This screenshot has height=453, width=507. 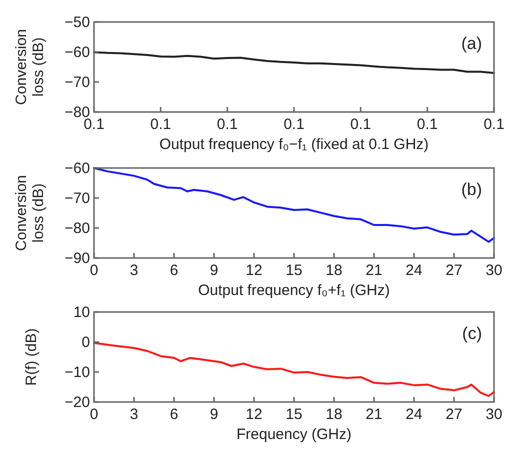 What do you see at coordinates (294, 290) in the screenshot?
I see `x-axis-title: Output frequency f₀+f₁ (GHz)` at bounding box center [294, 290].